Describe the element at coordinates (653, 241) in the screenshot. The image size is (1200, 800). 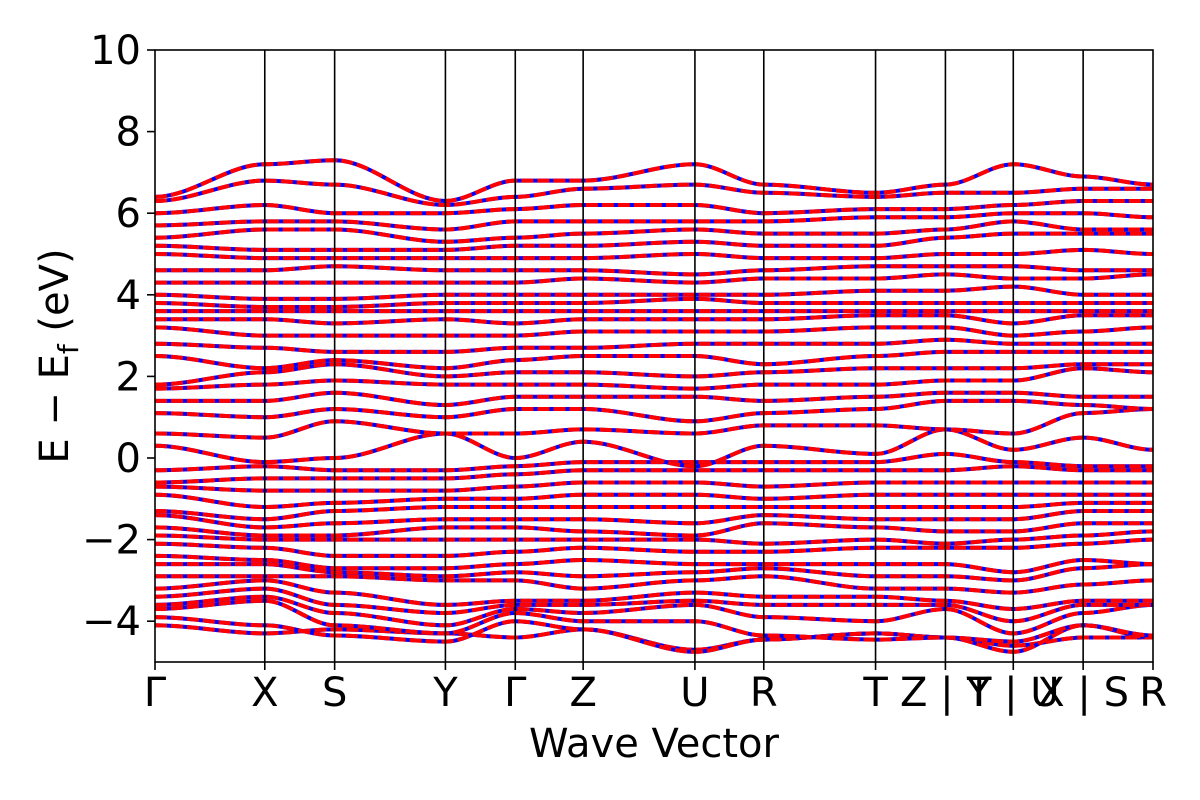
I see `band-35-red-dashed-line` at that location.